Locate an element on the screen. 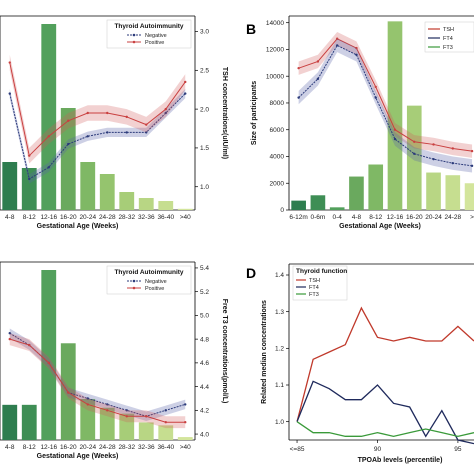 The image size is (474, 474). d-legend-label: FT4 is located at coordinates (314, 288).